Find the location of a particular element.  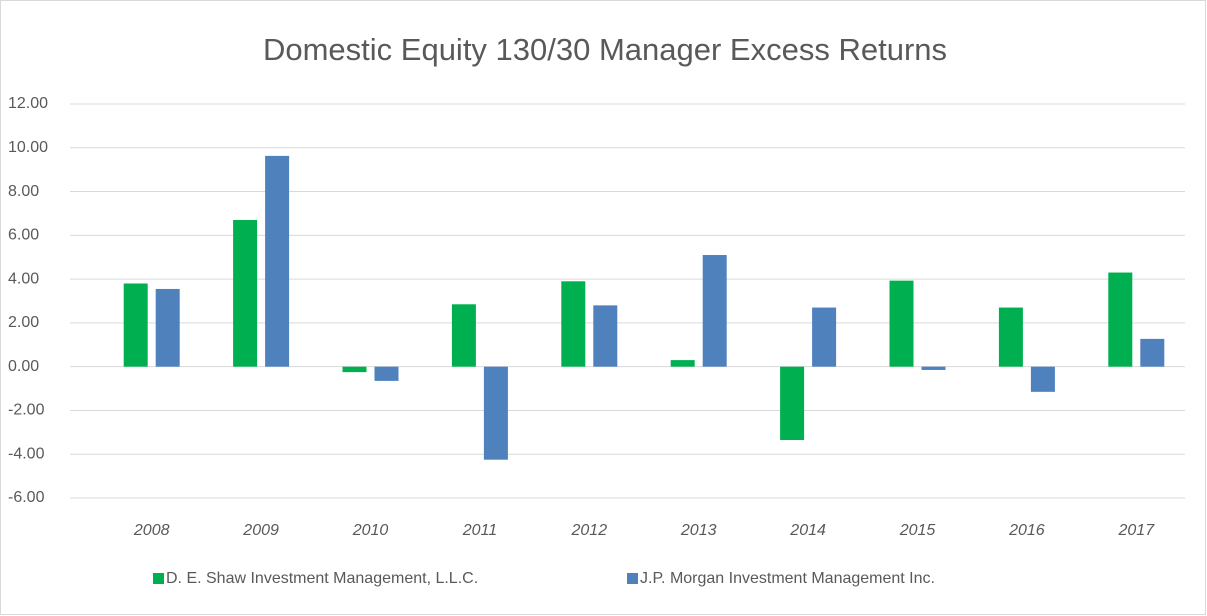

legend-label: J.P. Morgan Investment Management Inc. is located at coordinates (787, 578).